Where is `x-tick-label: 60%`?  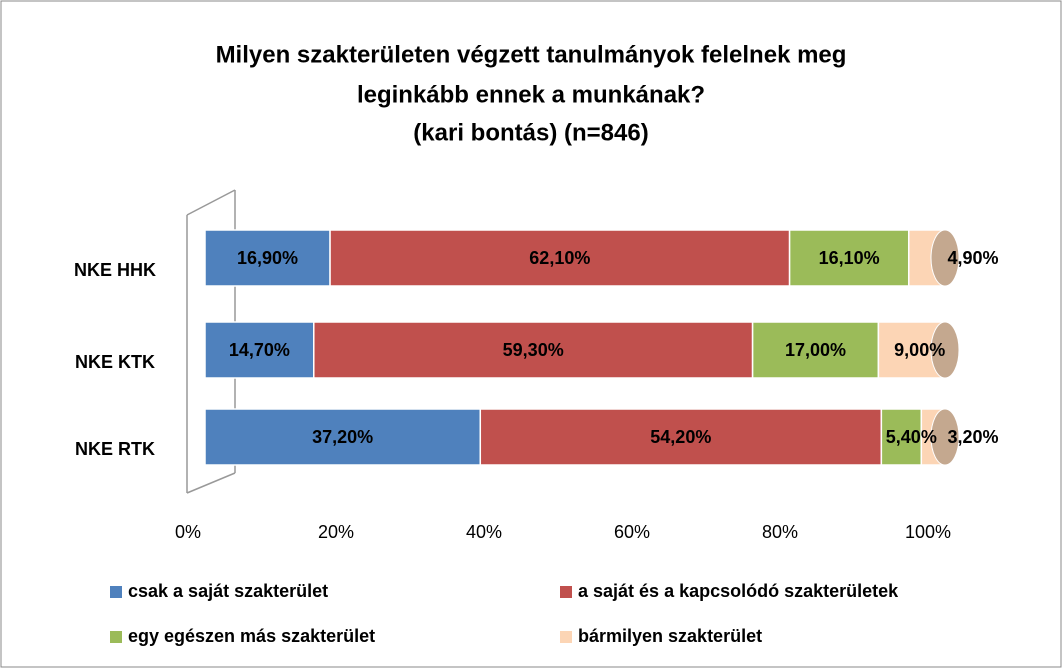 x-tick-label: 60% is located at coordinates (632, 532).